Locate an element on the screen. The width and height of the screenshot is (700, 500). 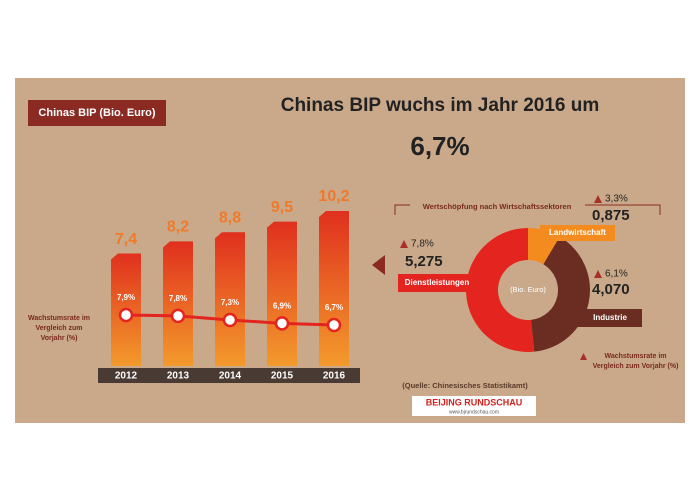
note-icon is located at coordinates (583, 356).